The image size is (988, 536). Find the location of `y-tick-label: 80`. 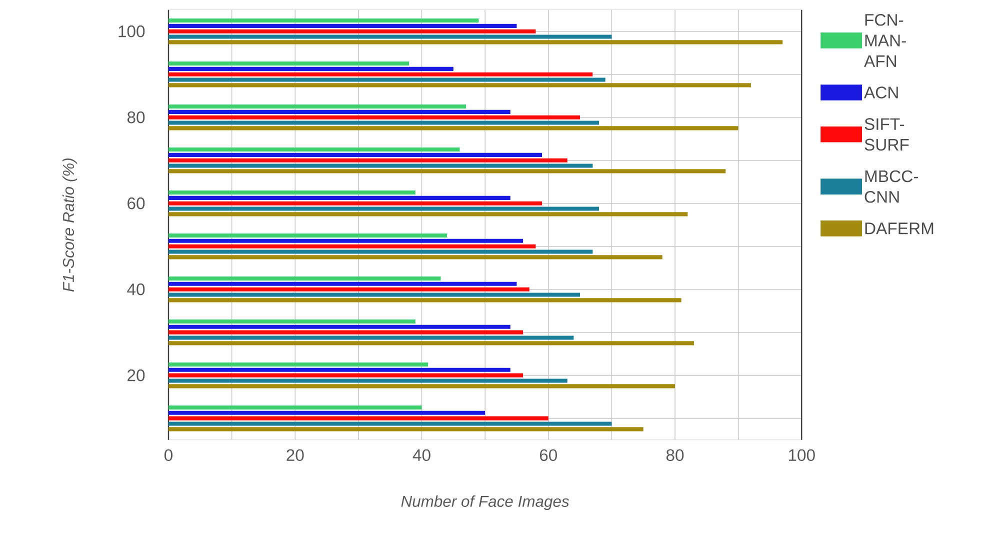

y-tick-label: 80 is located at coordinates (136, 117).